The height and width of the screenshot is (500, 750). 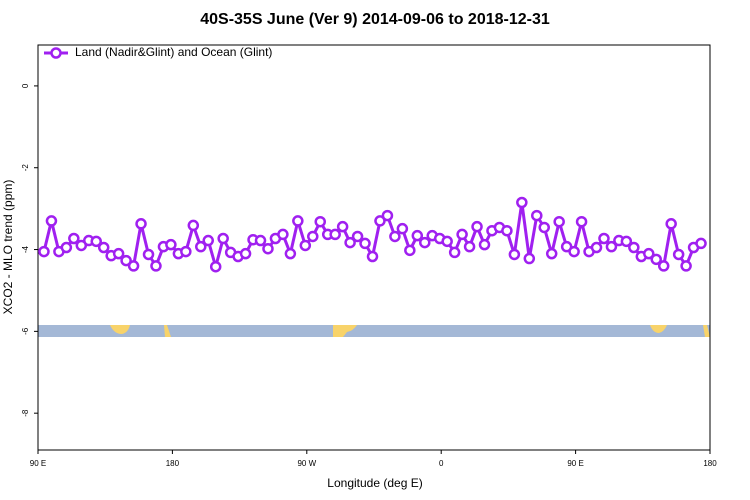 What do you see at coordinates (25, 331) in the screenshot?
I see `y-tick-label: -6` at bounding box center [25, 331].